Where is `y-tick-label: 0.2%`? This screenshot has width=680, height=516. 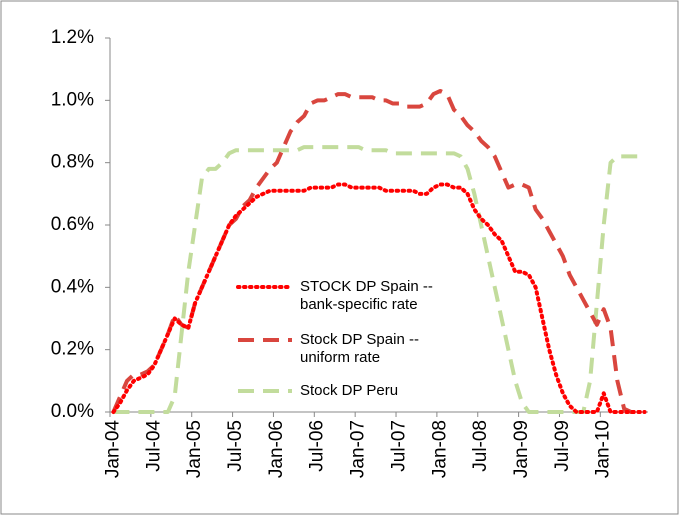 y-tick-label: 0.2% is located at coordinates (72, 349).